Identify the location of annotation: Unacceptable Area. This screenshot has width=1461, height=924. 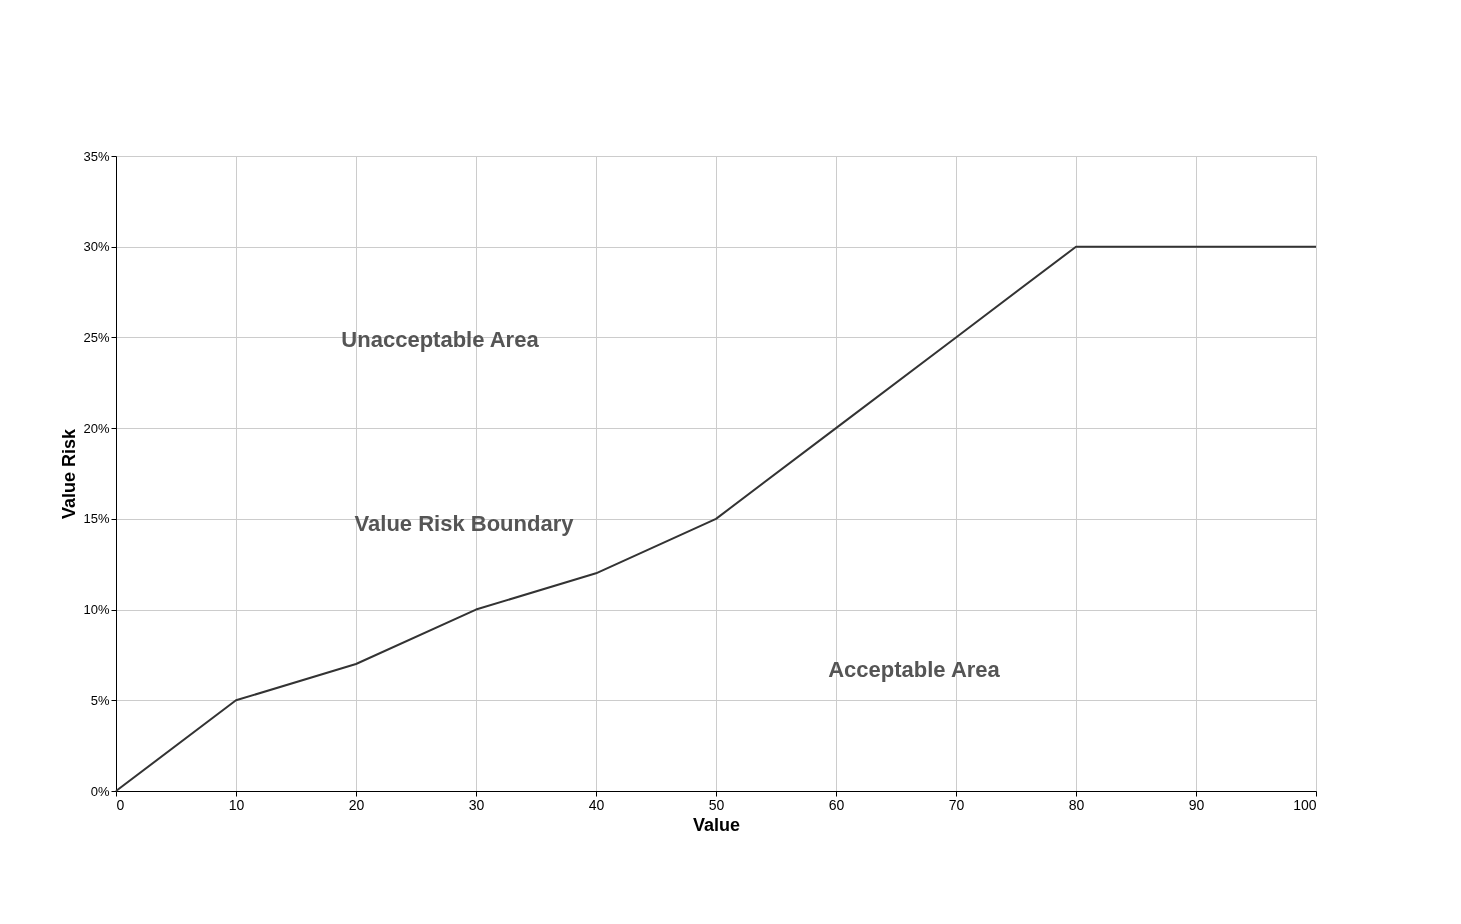
(440, 340).